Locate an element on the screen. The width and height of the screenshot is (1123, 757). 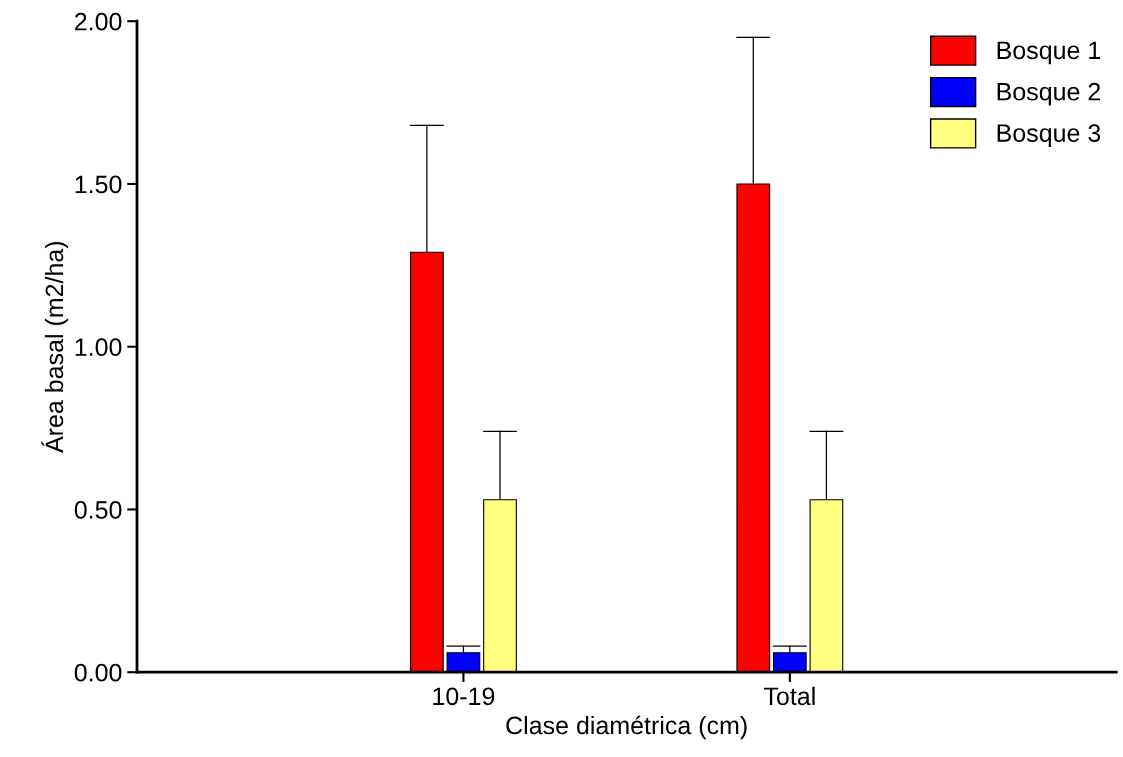
y-tick-label: 1.00 is located at coordinates (98, 347).